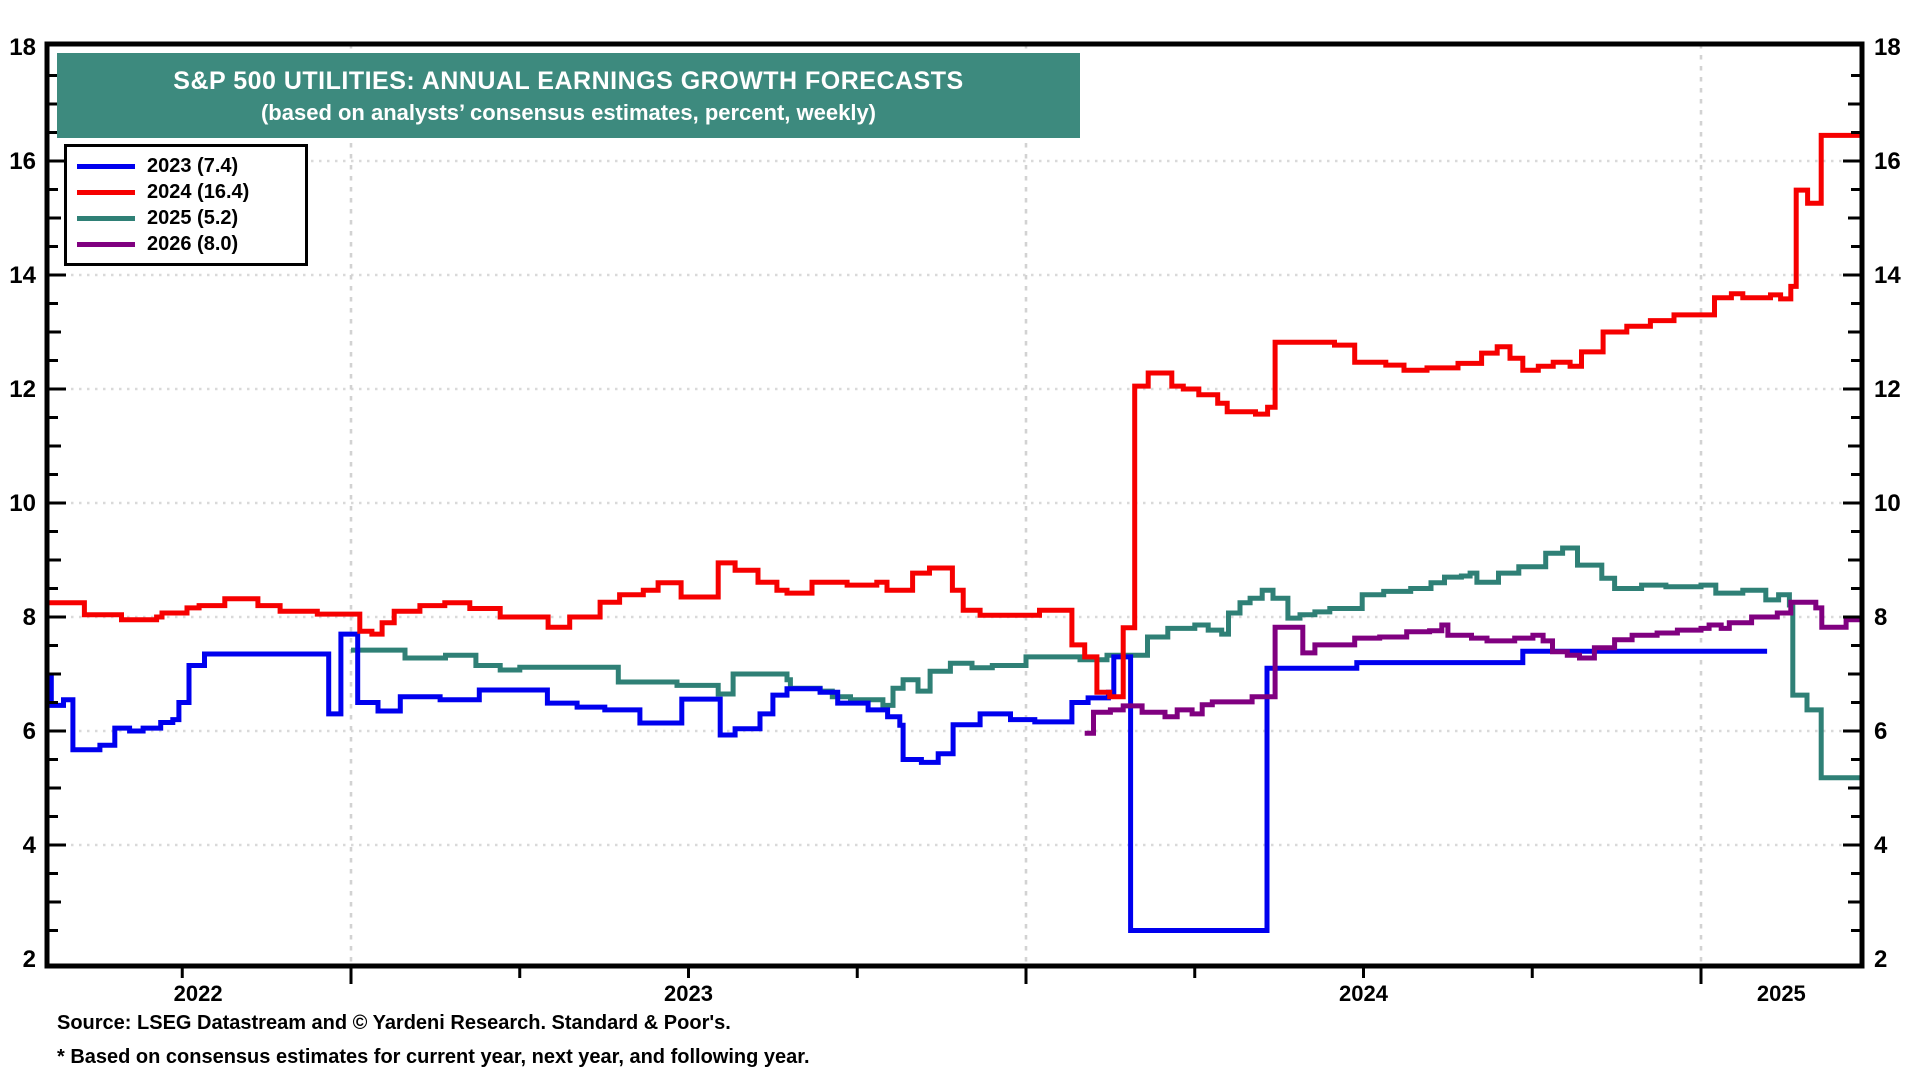 This screenshot has width=1920, height=1080. What do you see at coordinates (22, 389) in the screenshot?
I see `y-axis-label-left: 12` at bounding box center [22, 389].